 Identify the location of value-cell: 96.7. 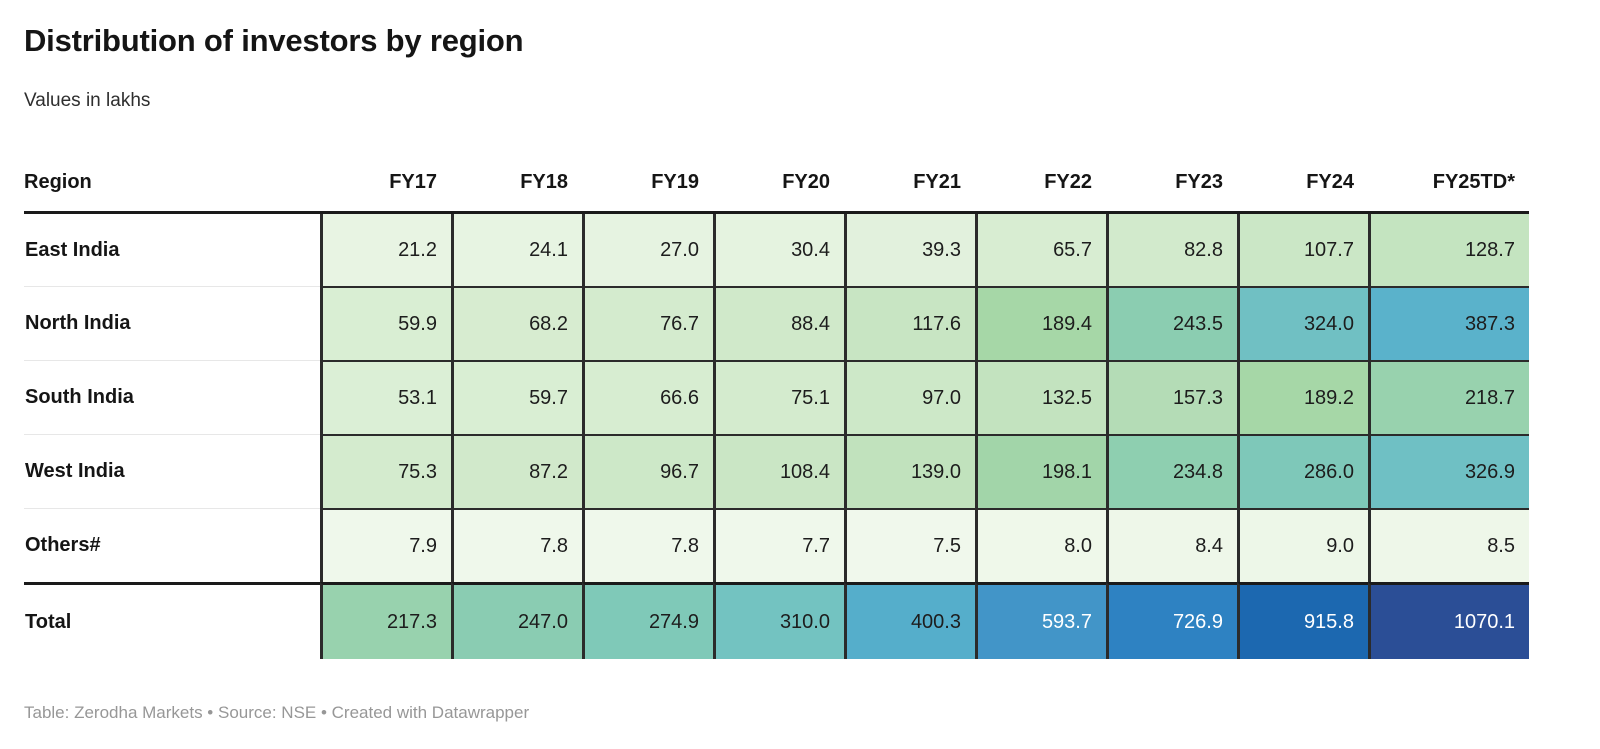
(647, 471).